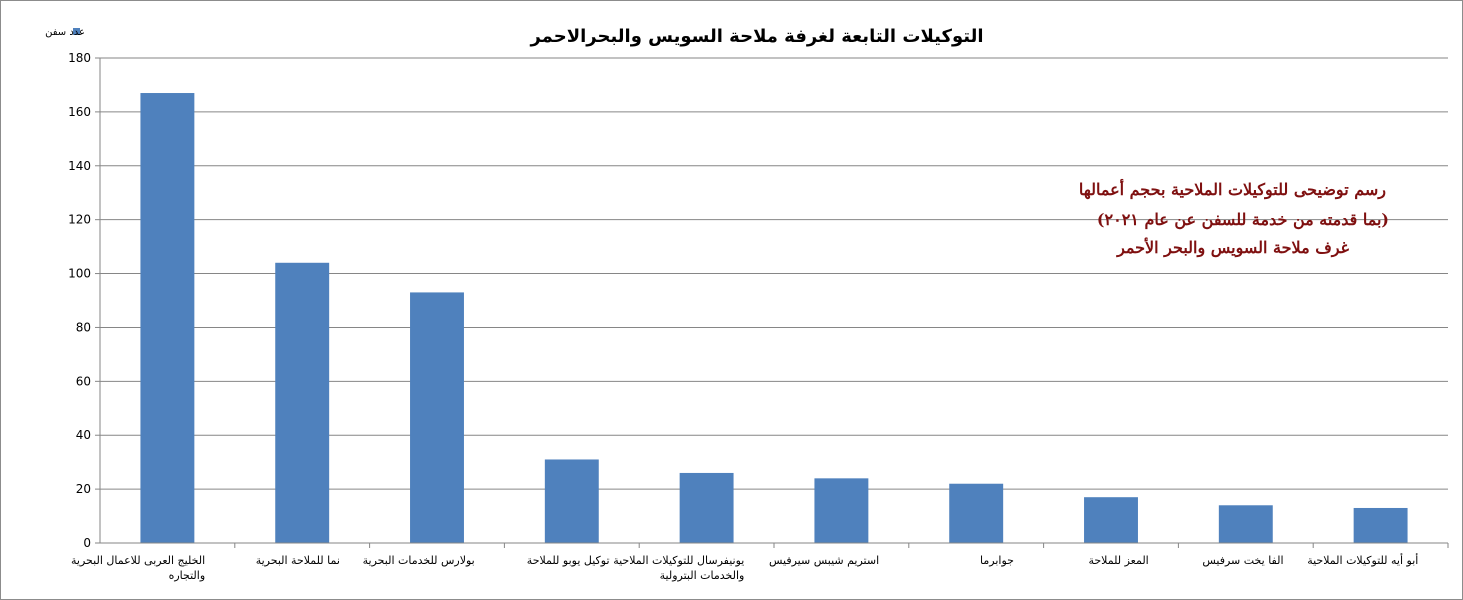 The height and width of the screenshot is (600, 1463). What do you see at coordinates (79, 274) in the screenshot?
I see `y-tick-label: 100` at bounding box center [79, 274].